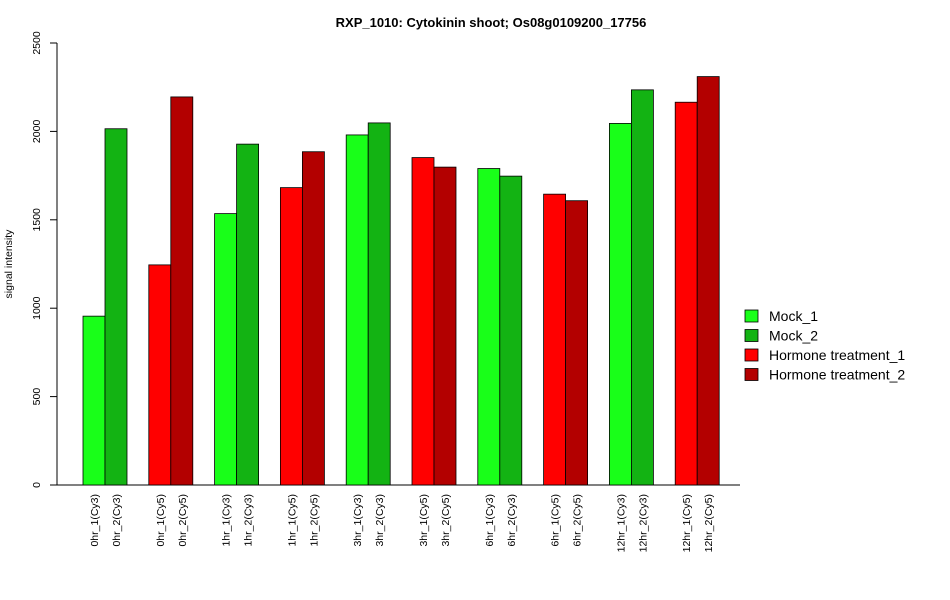 This screenshot has height=600, width=950. Describe the element at coordinates (424, 520) in the screenshot. I see `x-tick-label: 3hr_1(Cy5)` at that location.